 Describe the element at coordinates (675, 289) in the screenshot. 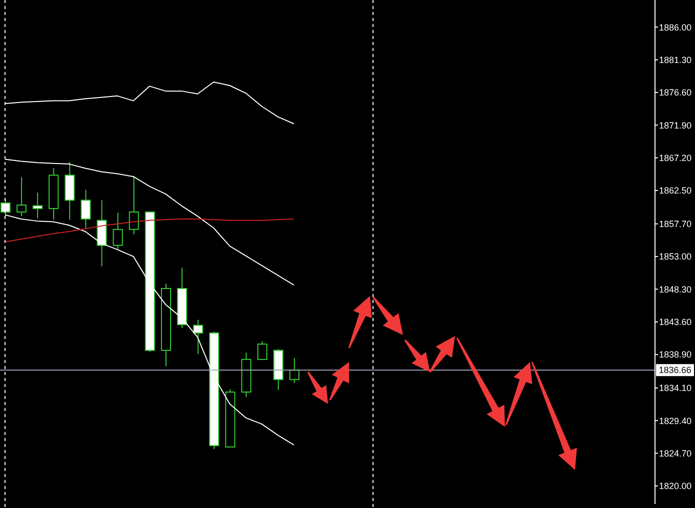

I see `y-tick-label: 1848.30` at that location.